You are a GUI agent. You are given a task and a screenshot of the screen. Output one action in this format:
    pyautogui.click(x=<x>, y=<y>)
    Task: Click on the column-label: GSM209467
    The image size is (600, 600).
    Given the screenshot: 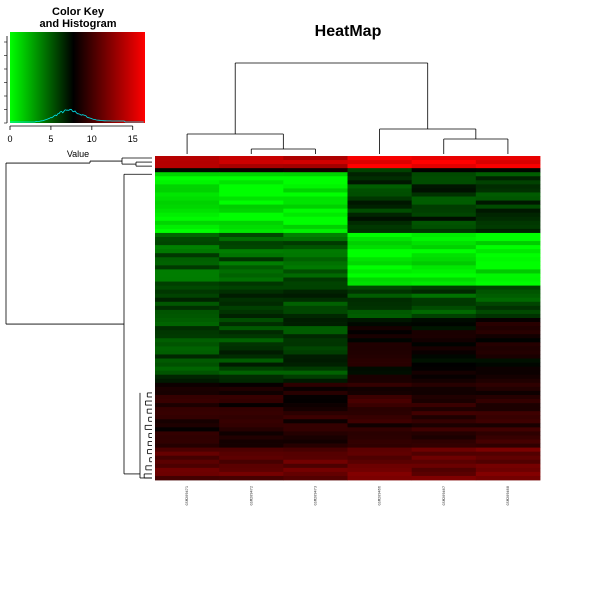 What is the action you would take?
    pyautogui.click(x=444, y=495)
    